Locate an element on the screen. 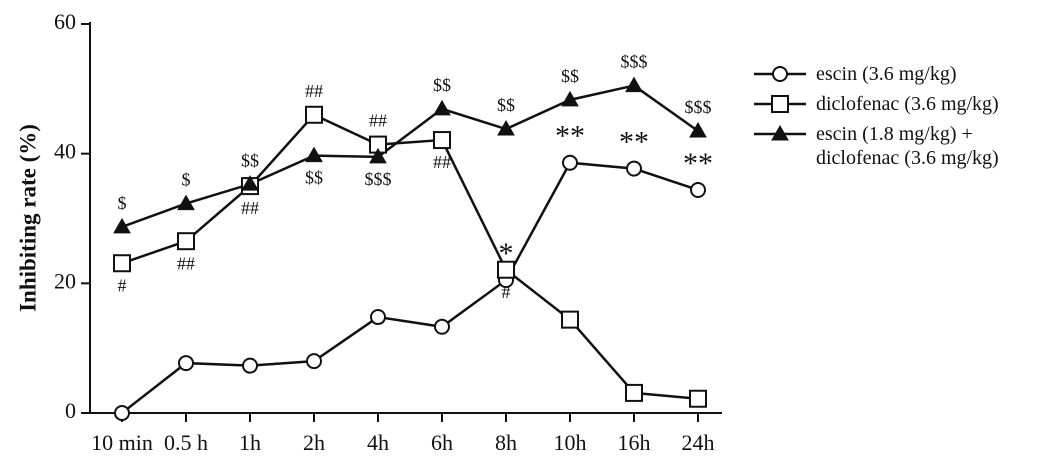 The height and width of the screenshot is (468, 1063). legend-item: escin (3.6 mg/kg) is located at coordinates (905, 74).